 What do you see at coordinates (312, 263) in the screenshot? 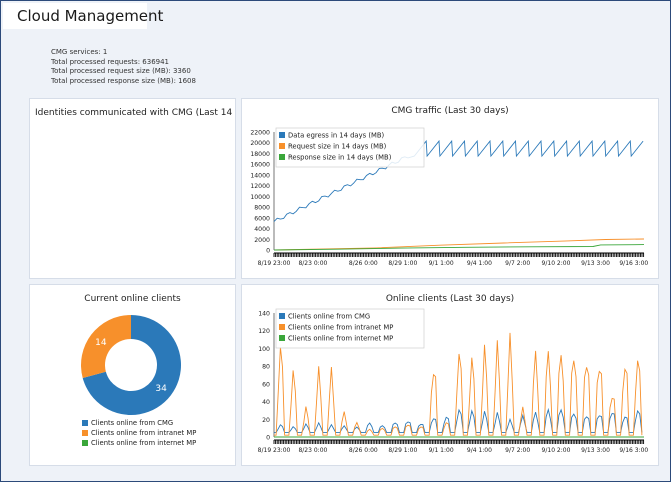
I see `traffic-x-tick-label: 8/23 0:00` at bounding box center [312, 263].